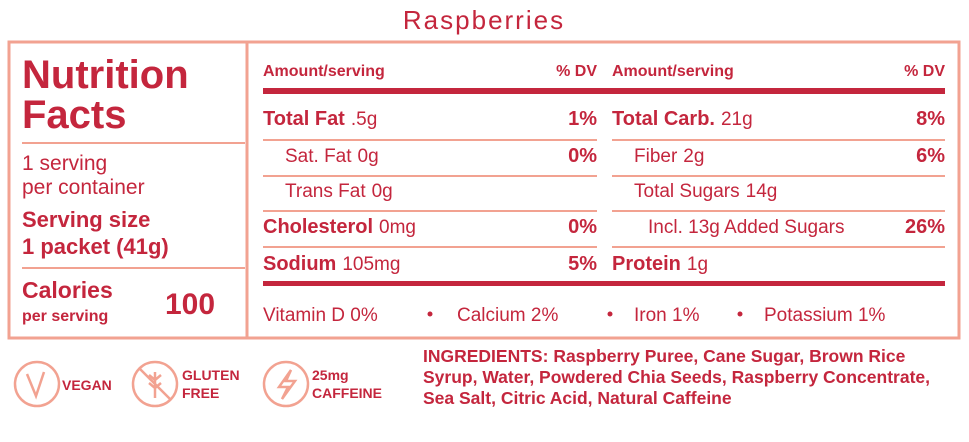 The width and height of the screenshot is (969, 442). I want to click on nutrient: Total Fat .5g, so click(320, 119).